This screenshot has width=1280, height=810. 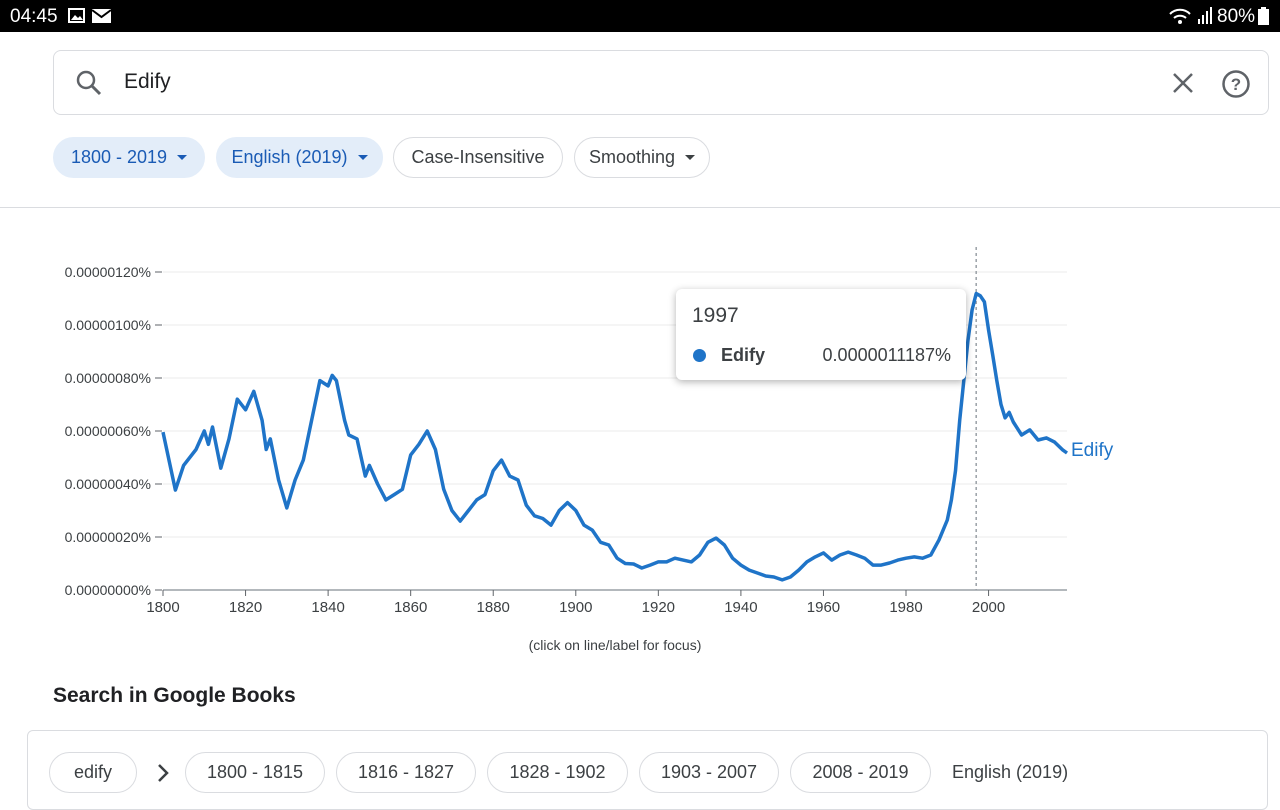 I want to click on x-tick-label: 1860, so click(x=410, y=607).